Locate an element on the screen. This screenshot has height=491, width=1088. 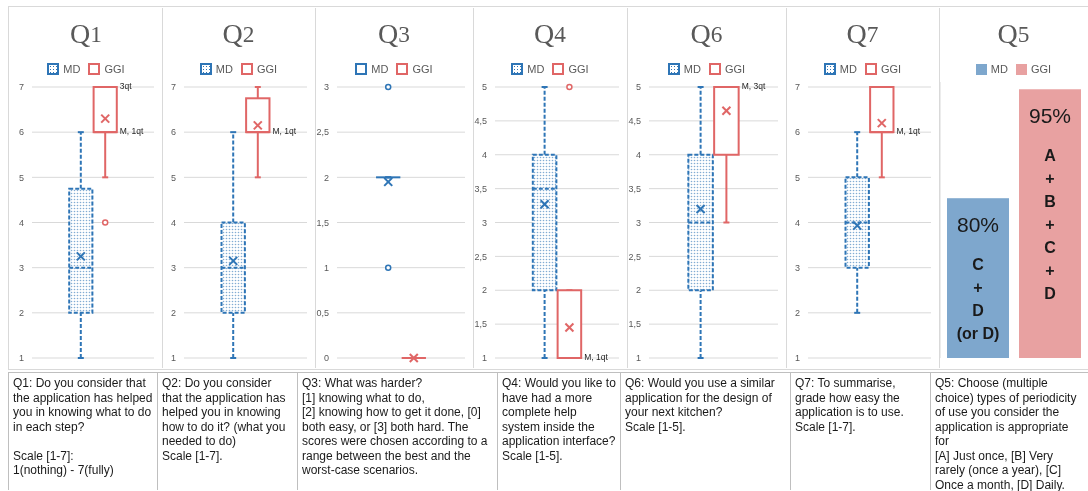
data-label: 95% is located at coordinates (1050, 116).